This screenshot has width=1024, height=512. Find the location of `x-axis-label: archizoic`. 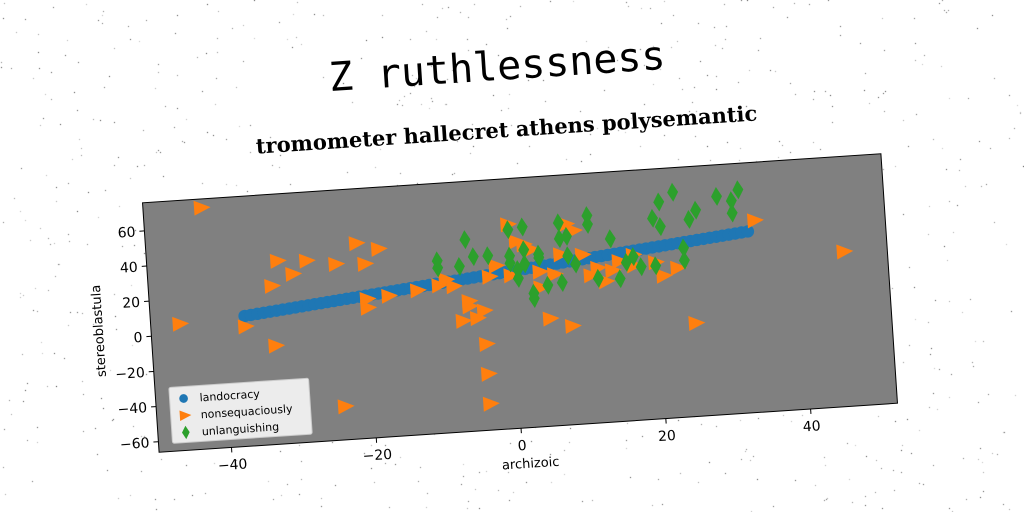

x-axis-label: archizoic is located at coordinates (530, 464).